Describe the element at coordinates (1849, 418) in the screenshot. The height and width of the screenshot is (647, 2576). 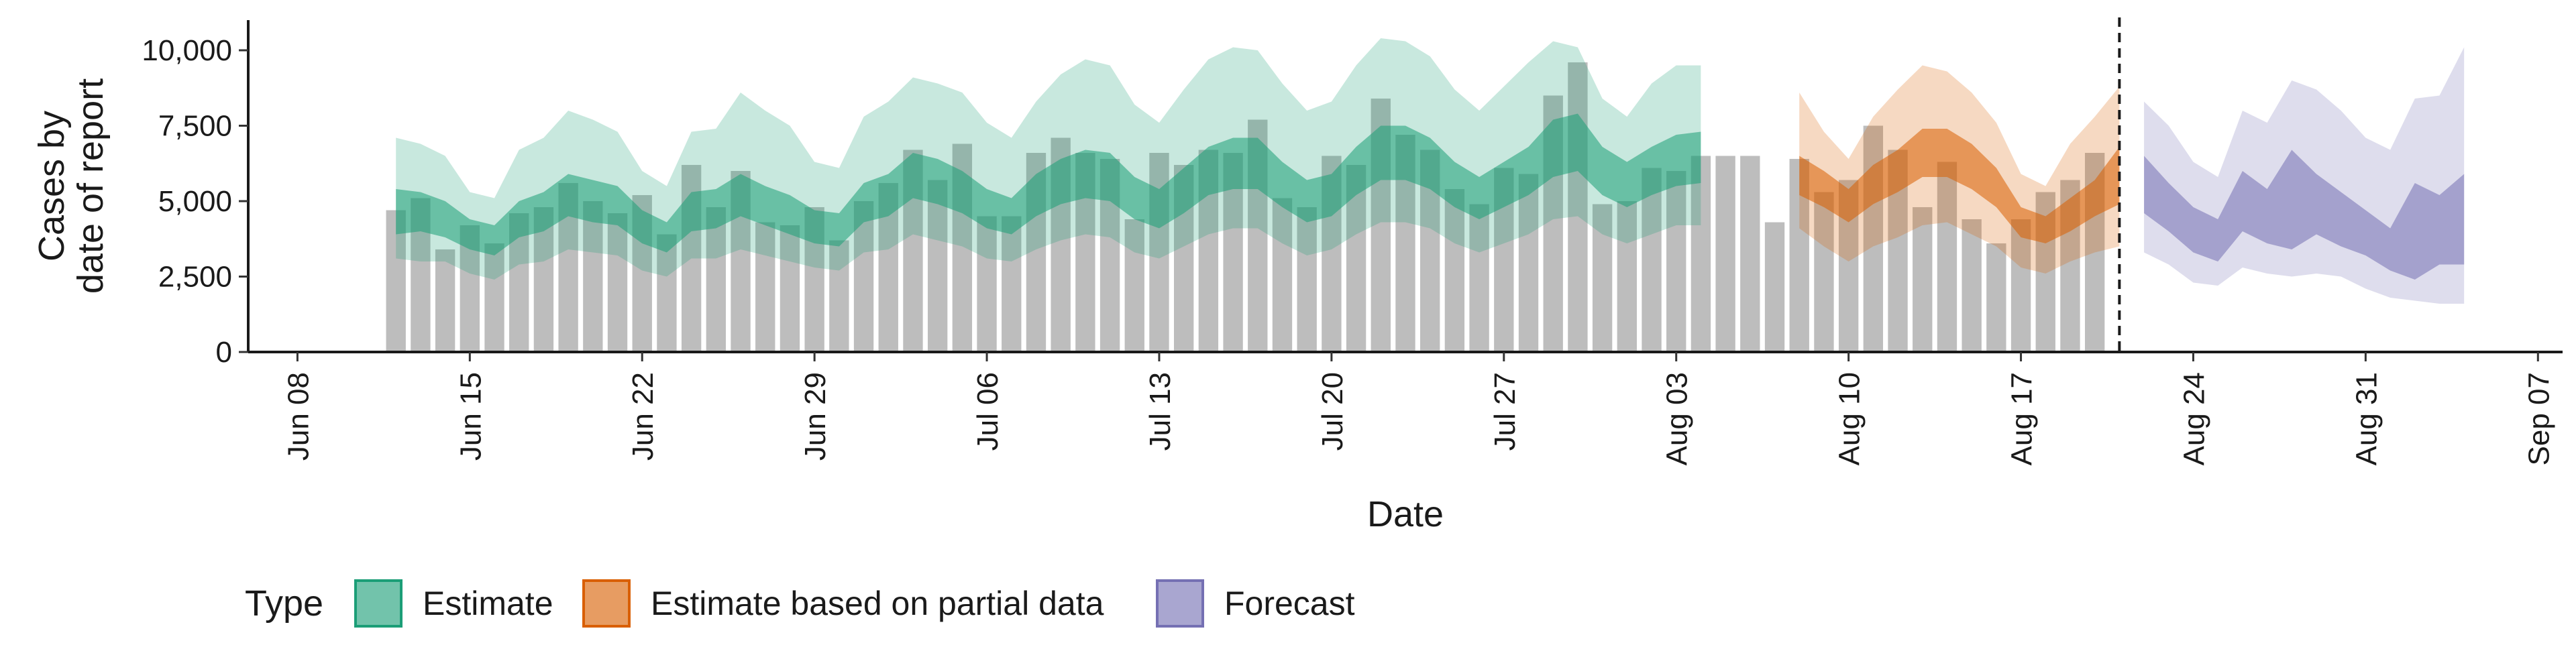
I see `x-tick-label: Aug 10` at that location.